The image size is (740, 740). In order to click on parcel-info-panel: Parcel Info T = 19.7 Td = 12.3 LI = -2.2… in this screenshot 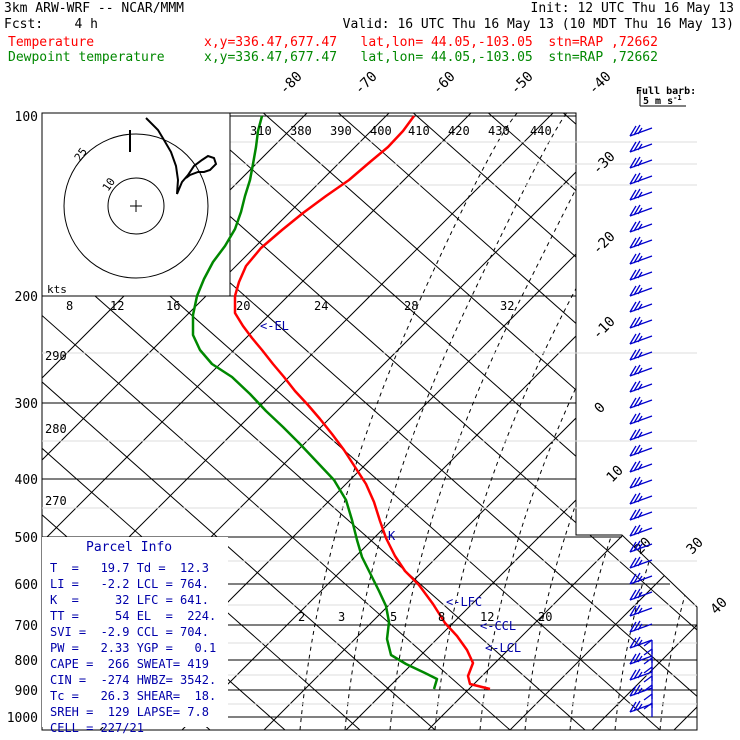, I will do `click(135, 636)`.